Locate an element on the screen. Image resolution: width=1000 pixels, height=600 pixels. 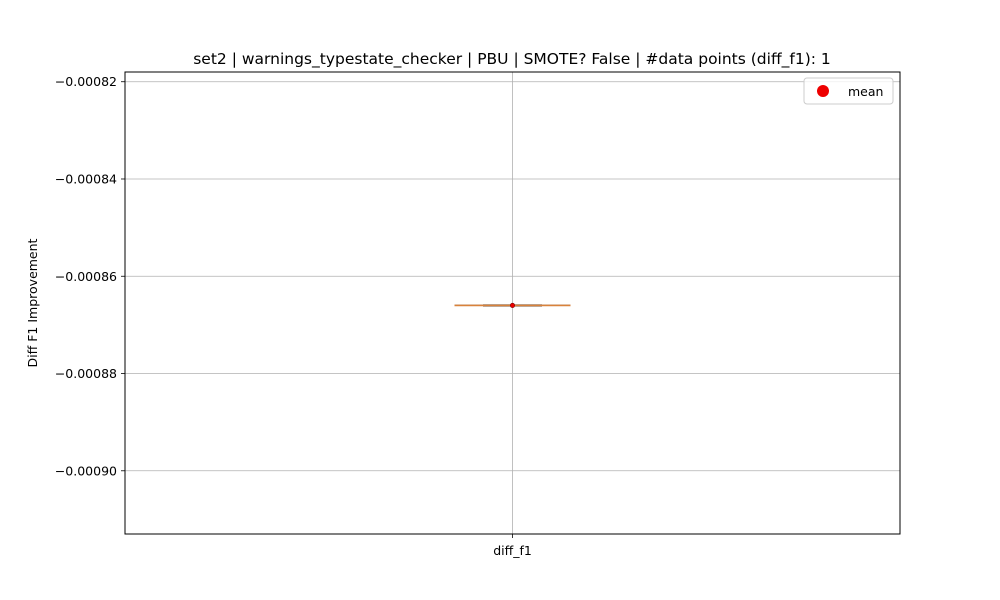
plot-data is located at coordinates (512, 305).